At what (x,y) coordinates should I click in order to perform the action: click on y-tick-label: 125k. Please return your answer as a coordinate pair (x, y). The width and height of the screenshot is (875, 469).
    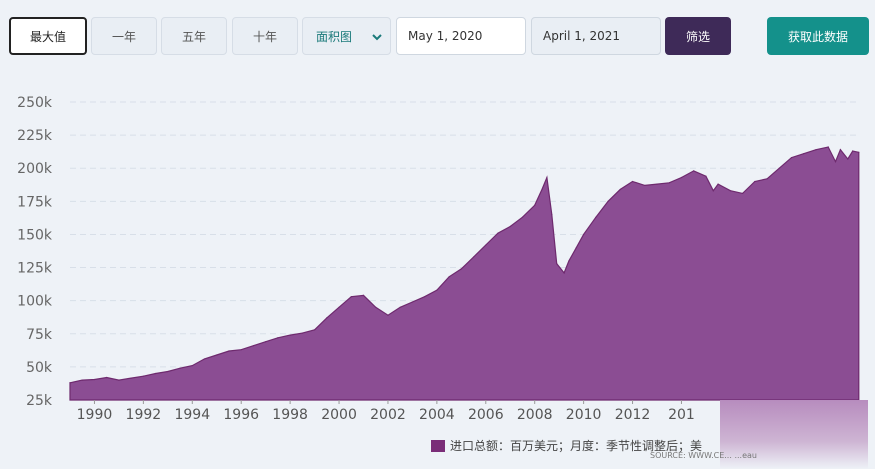
    Looking at the image, I should click on (35, 269).